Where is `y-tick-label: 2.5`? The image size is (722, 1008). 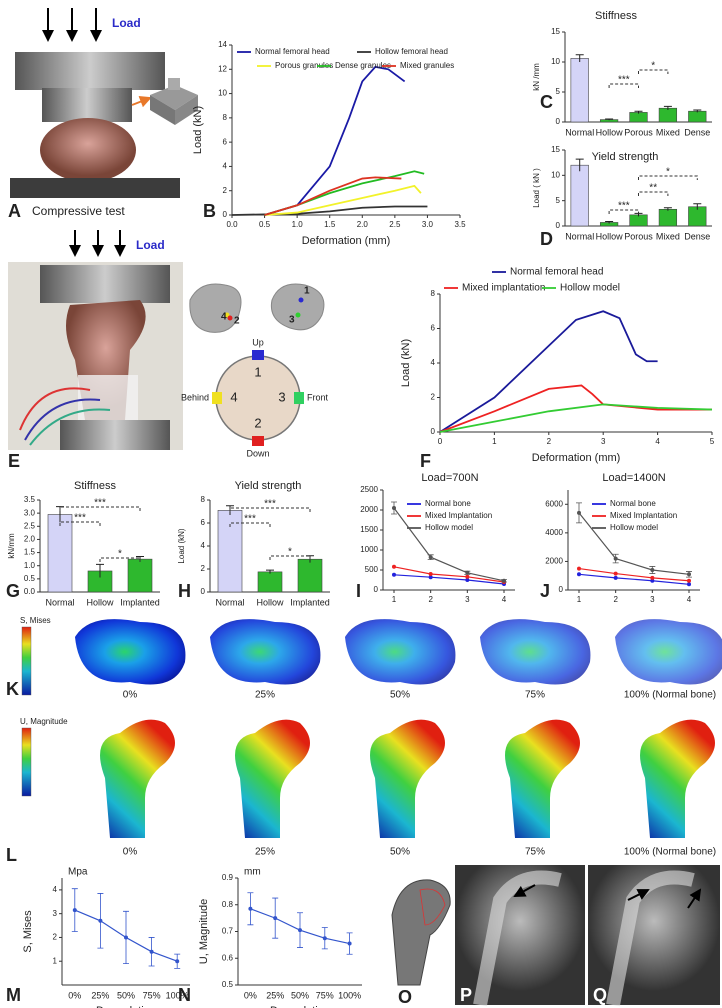 y-tick-label: 2.5 is located at coordinates (30, 525).